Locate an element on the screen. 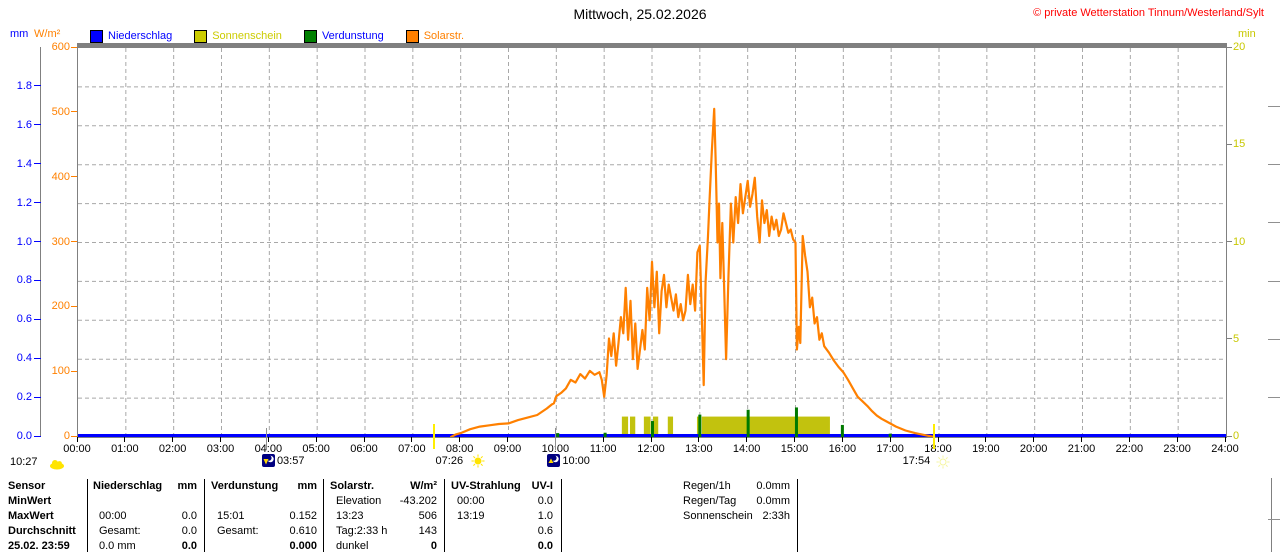 Image resolution: width=1280 pixels, height=552 pixels. x-axis-label: 01:00 is located at coordinates (125, 449).